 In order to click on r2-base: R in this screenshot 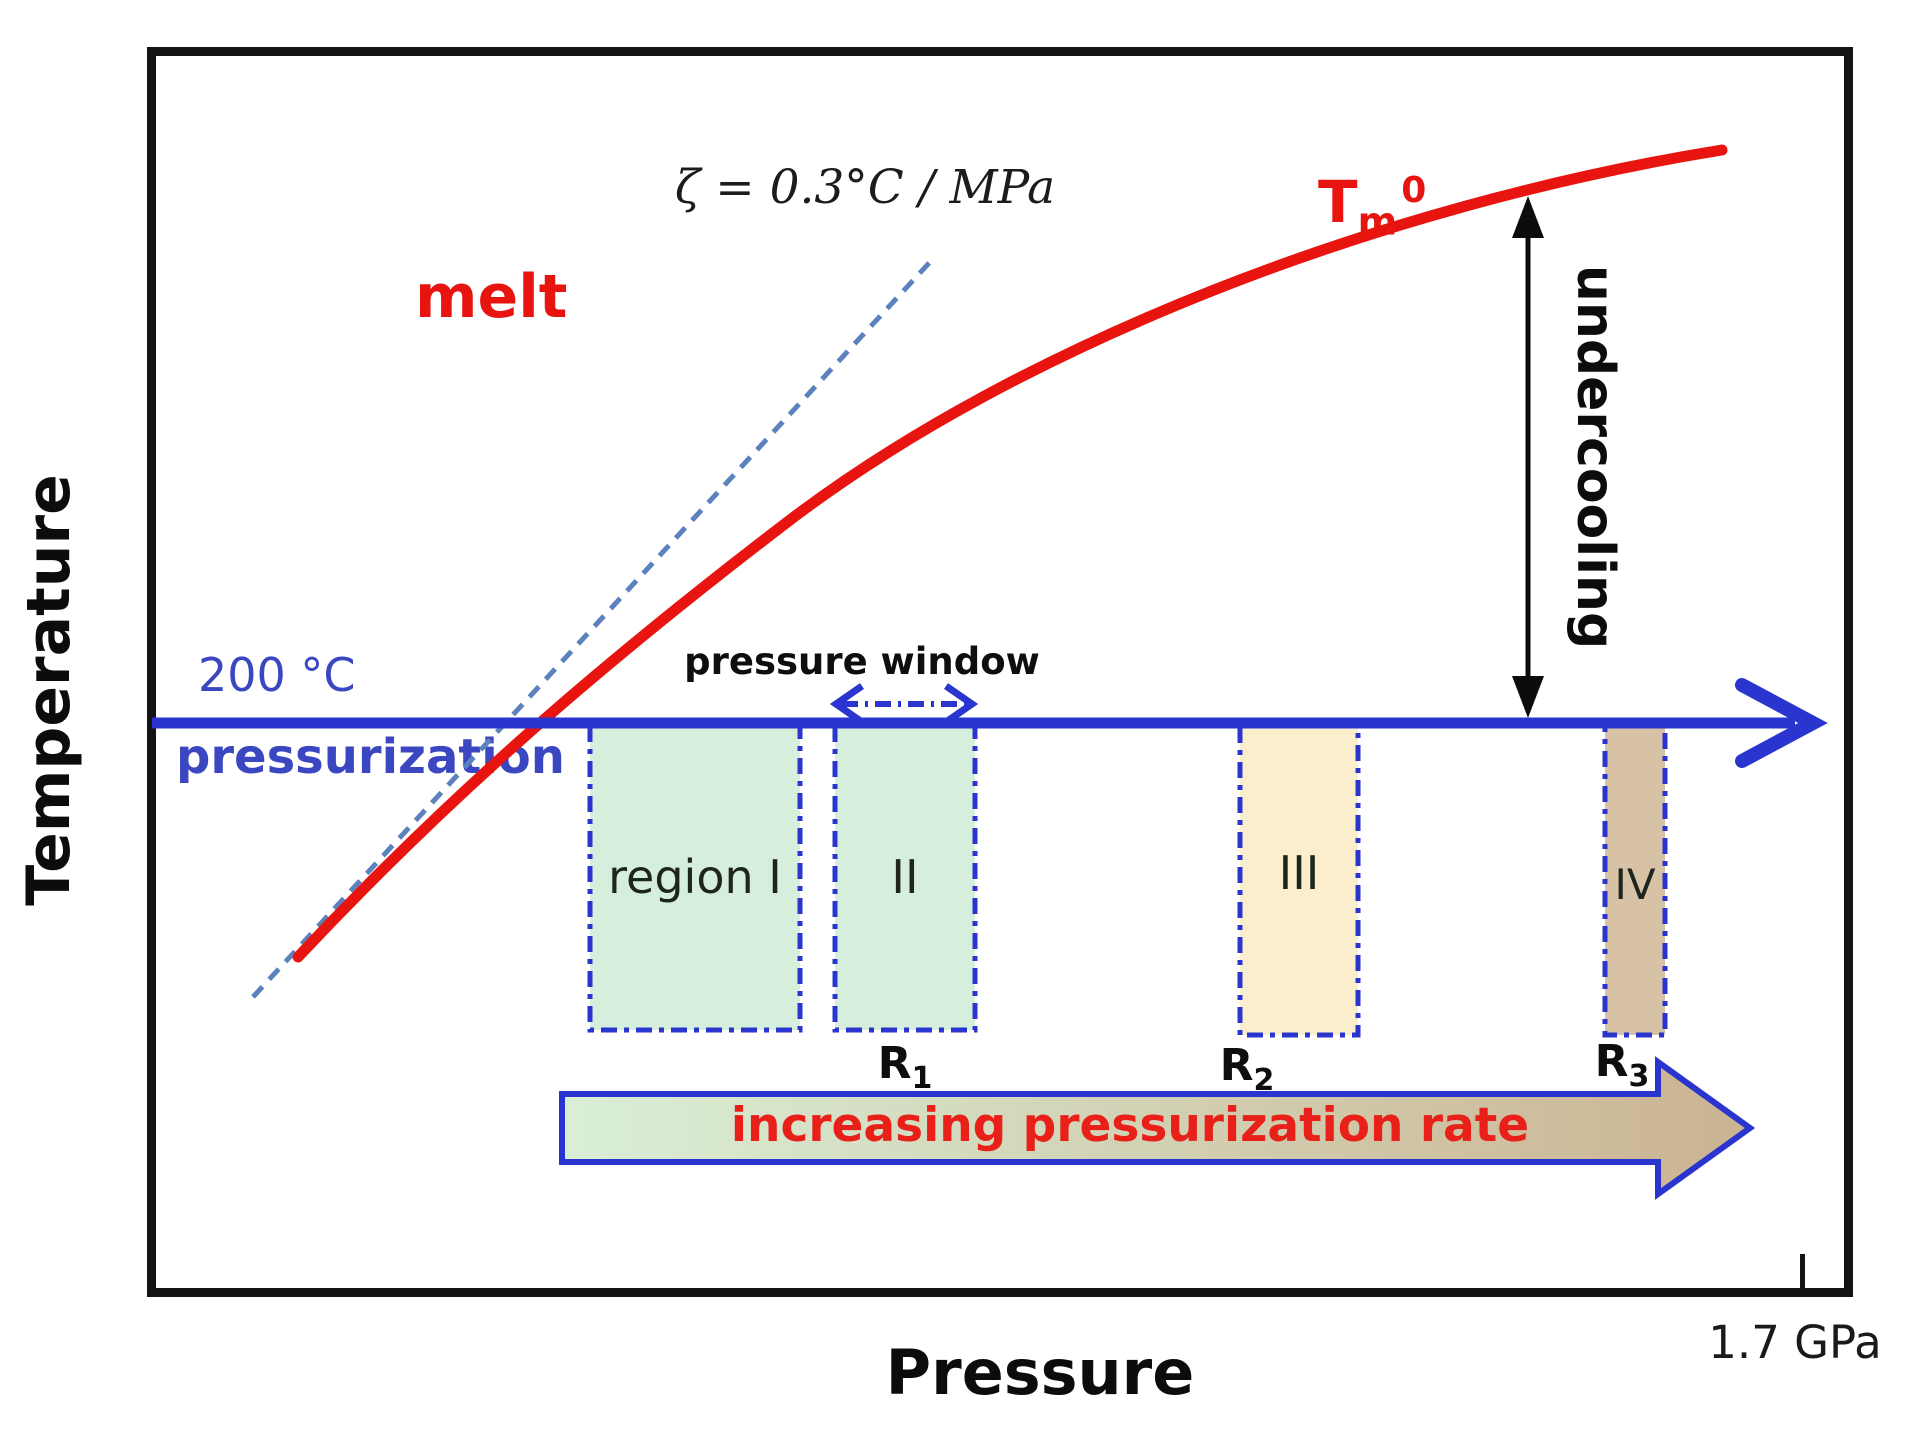, I will do `click(1236, 1065)`.